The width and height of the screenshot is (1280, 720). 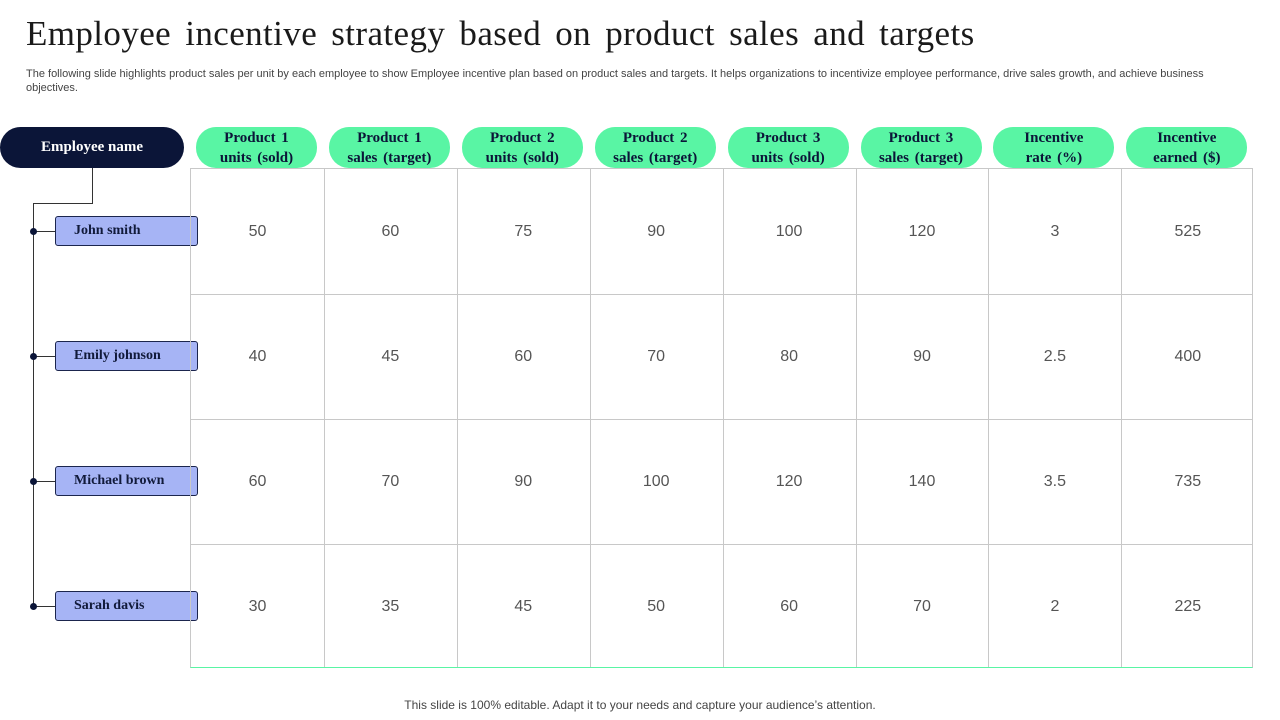 What do you see at coordinates (1055, 231) in the screenshot?
I see `table-cell: 3` at bounding box center [1055, 231].